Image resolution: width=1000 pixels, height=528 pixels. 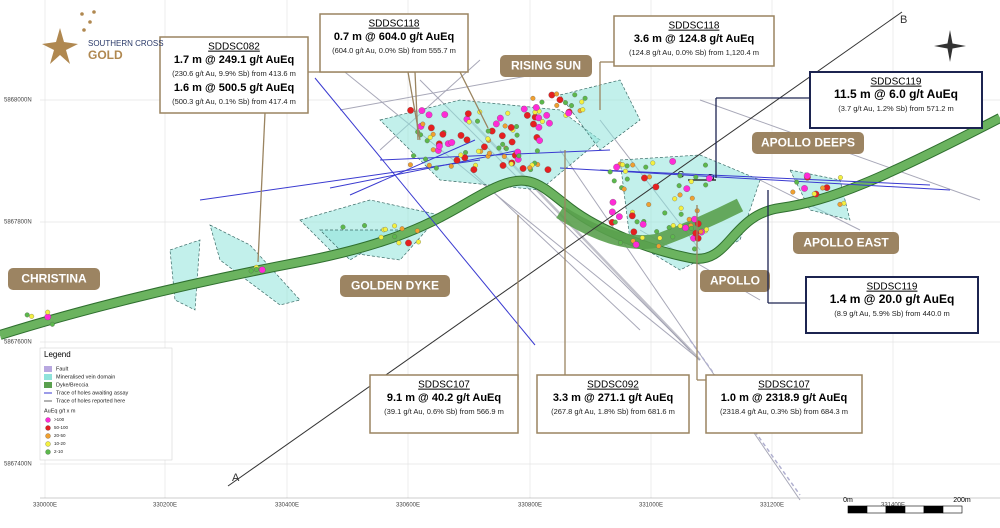 What do you see at coordinates (896, 82) in the screenshot?
I see `callout-hole: SDDSC119` at bounding box center [896, 82].